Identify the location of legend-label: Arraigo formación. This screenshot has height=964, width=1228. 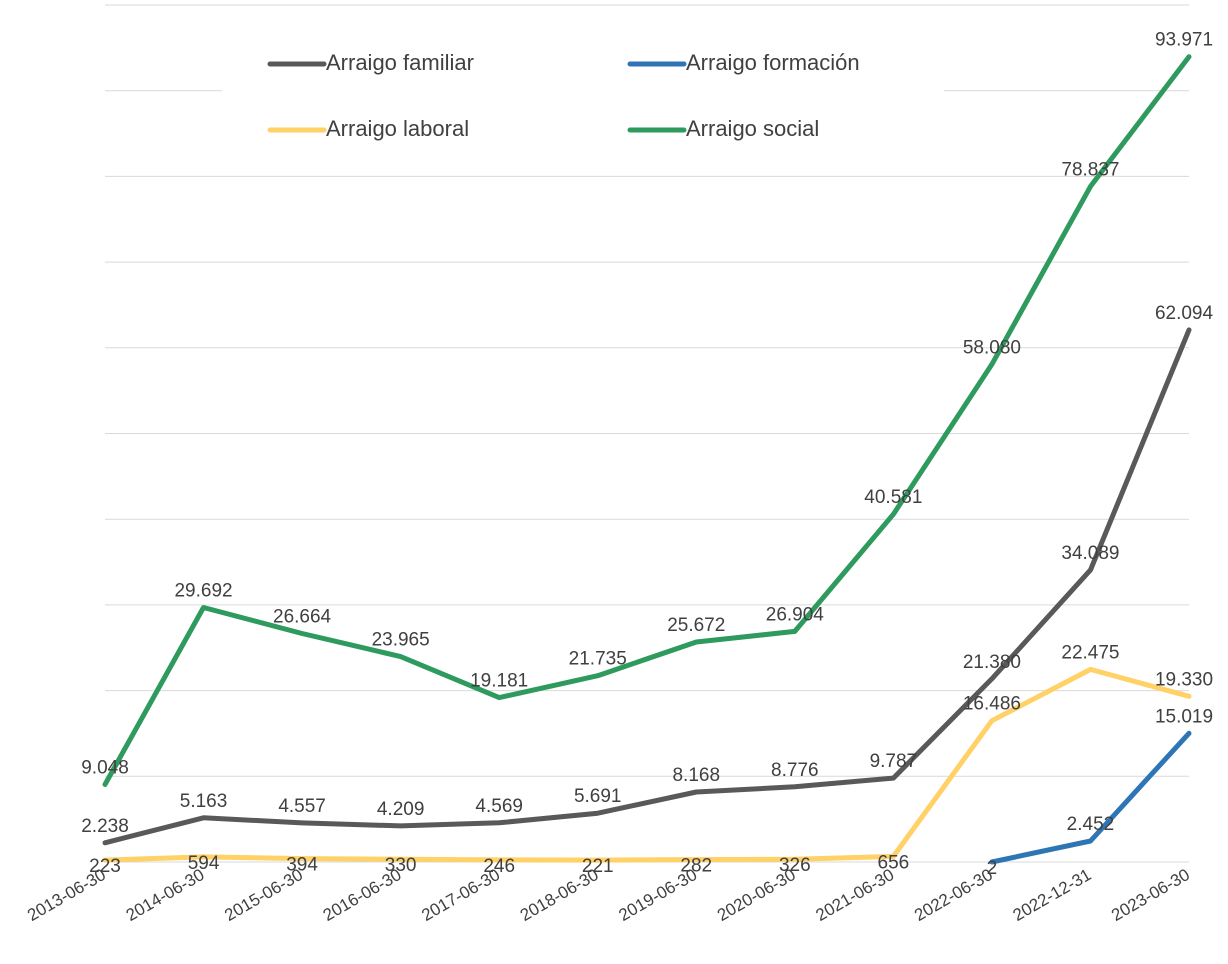
(773, 62).